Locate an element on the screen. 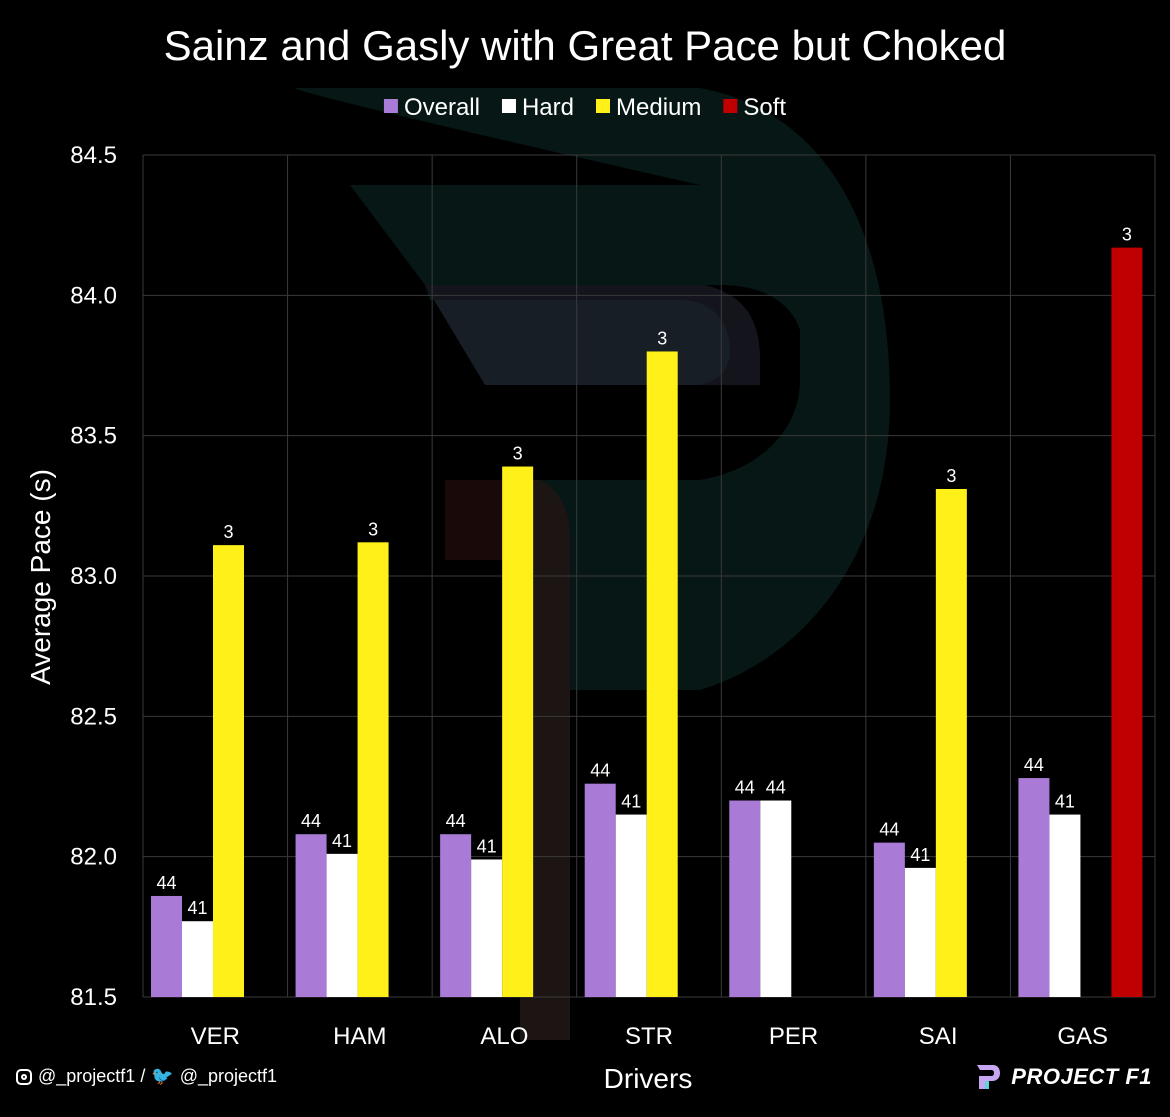  legend-swatch-medium is located at coordinates (603, 106).